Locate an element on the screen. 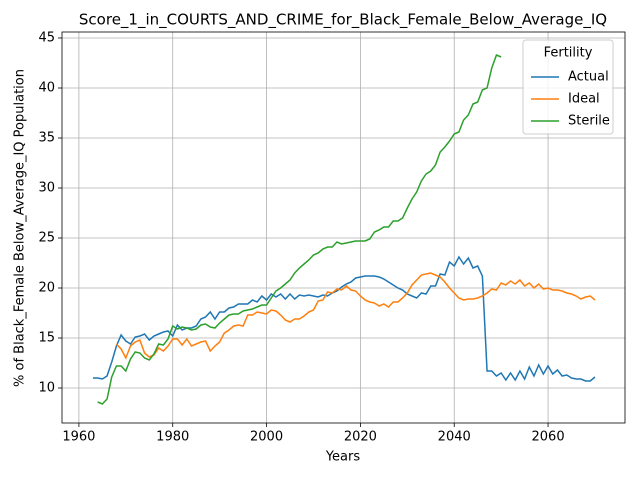 The image size is (640, 480). x-tick-label: 2020 is located at coordinates (360, 437).